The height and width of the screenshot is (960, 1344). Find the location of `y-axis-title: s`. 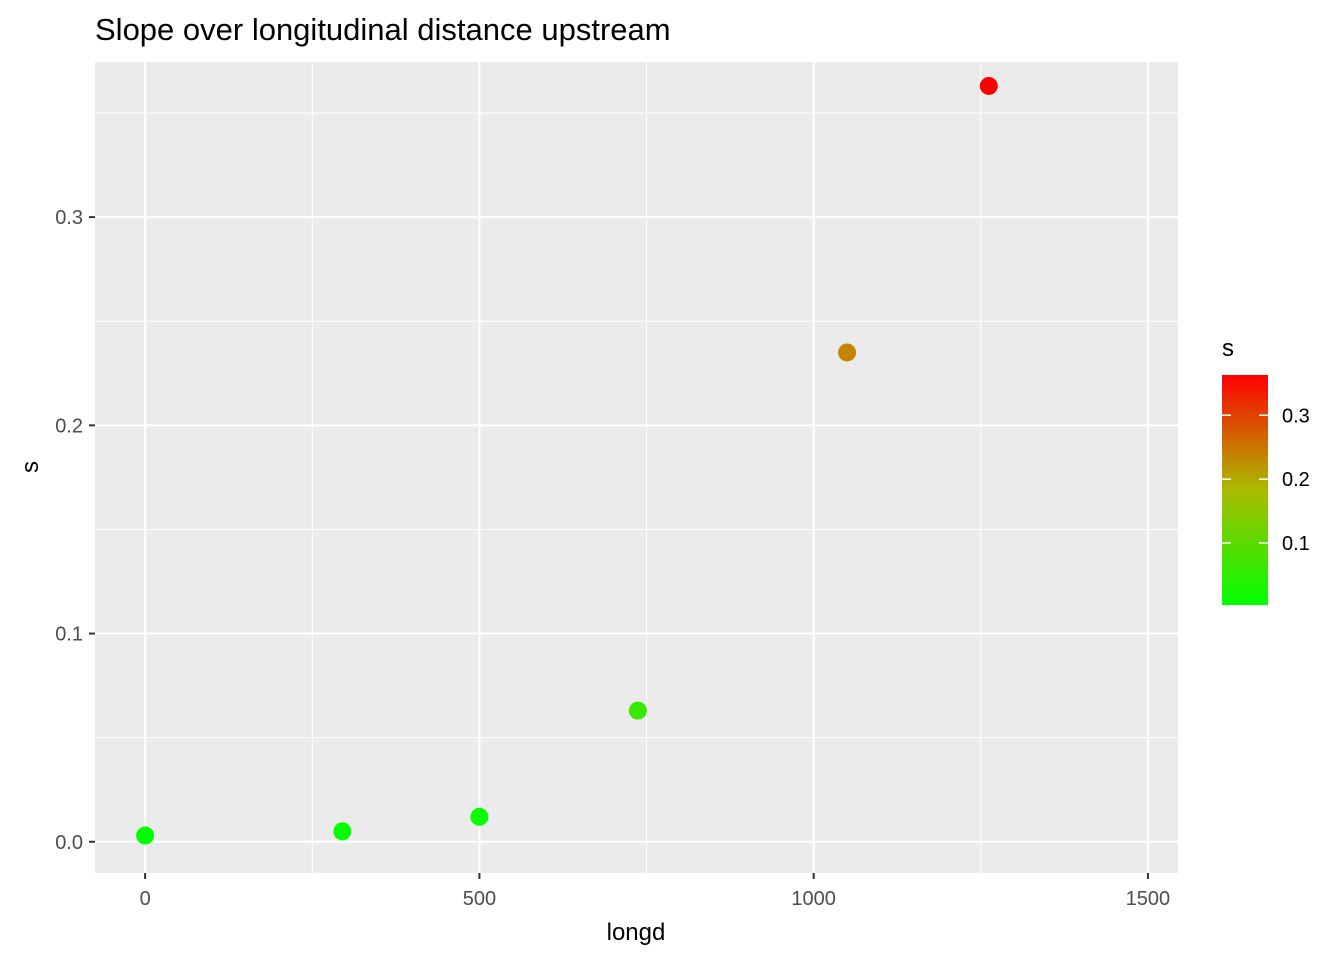

y-axis-title: s is located at coordinates (30, 467).